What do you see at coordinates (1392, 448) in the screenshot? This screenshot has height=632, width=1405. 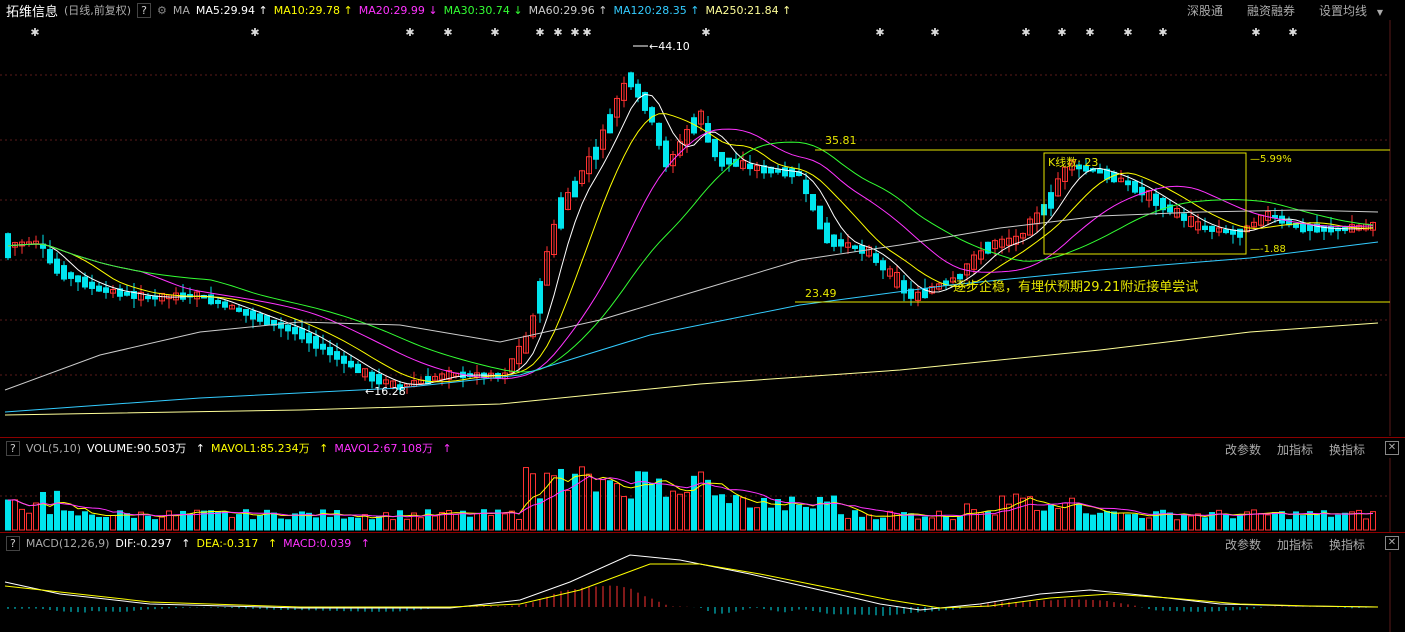 I see `vol-close-icon: ✕` at bounding box center [1392, 448].